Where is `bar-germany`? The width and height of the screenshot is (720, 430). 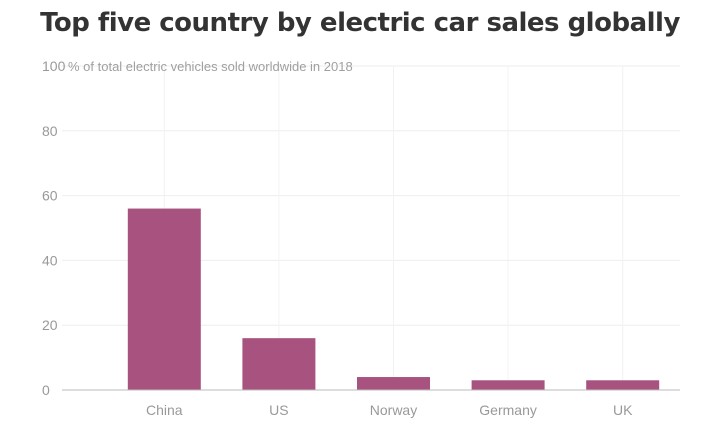 bar-germany is located at coordinates (508, 385).